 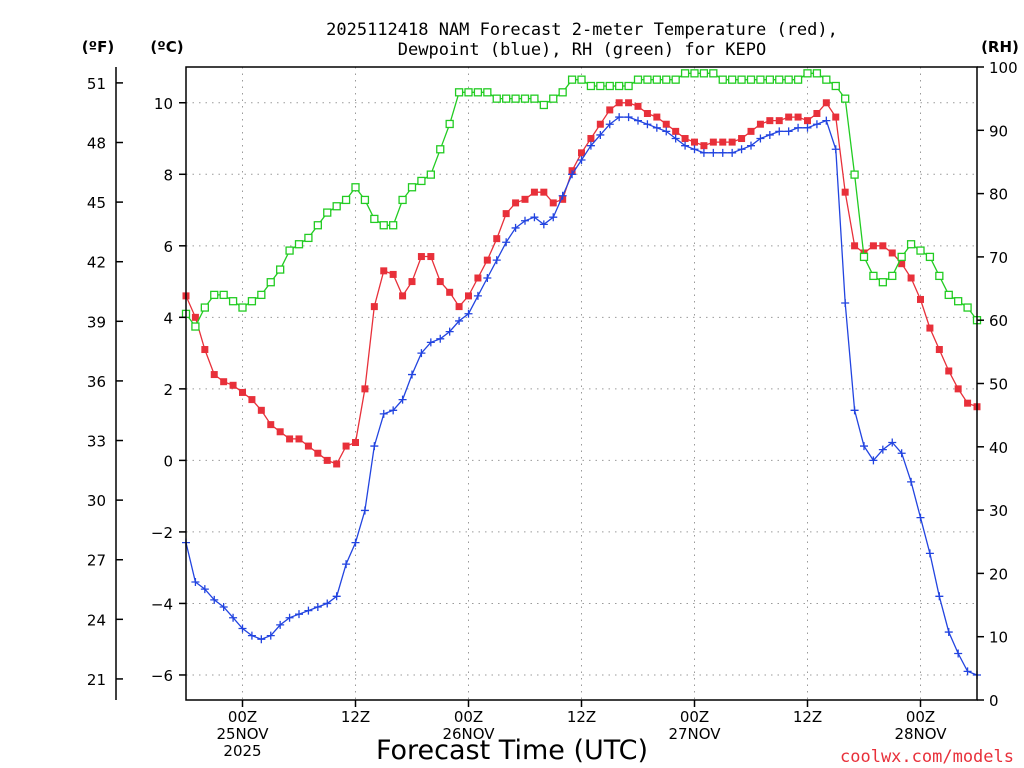 I want to click on rh-tick-label: 90, so click(x=998, y=131).